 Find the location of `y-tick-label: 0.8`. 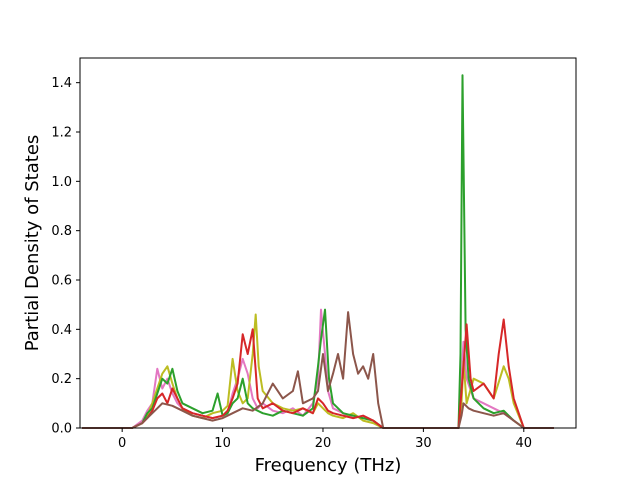

y-tick-label: 0.8 is located at coordinates (61, 231).